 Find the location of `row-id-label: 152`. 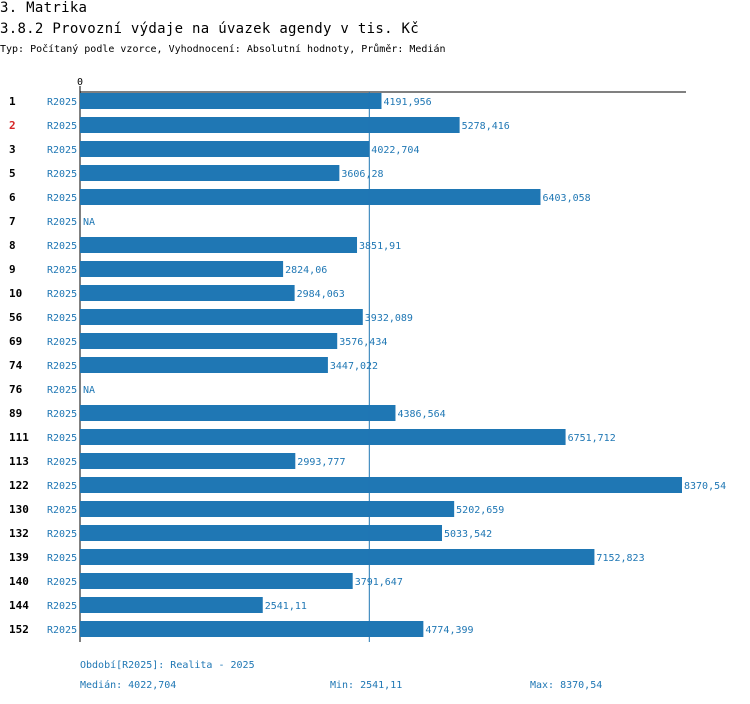

row-id-label: 152 is located at coordinates (19, 629).